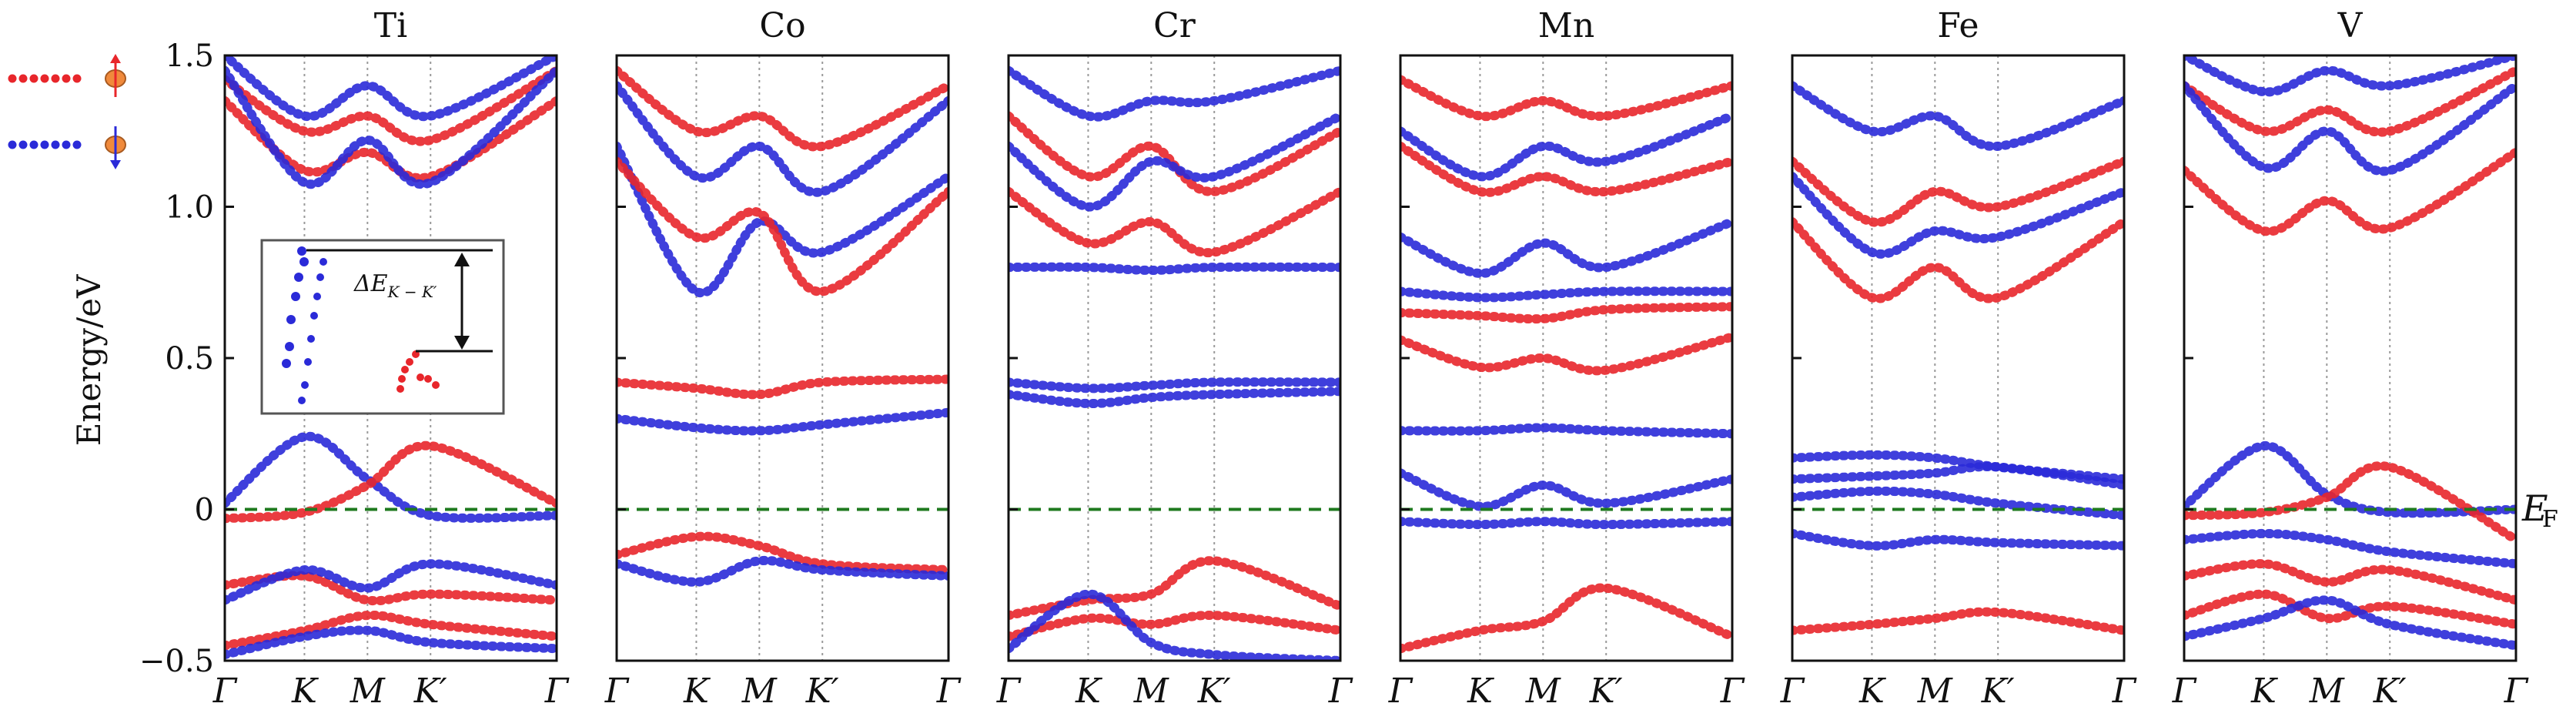 The image size is (2576, 720). I want to click on panel-title: Fe, so click(1958, 25).